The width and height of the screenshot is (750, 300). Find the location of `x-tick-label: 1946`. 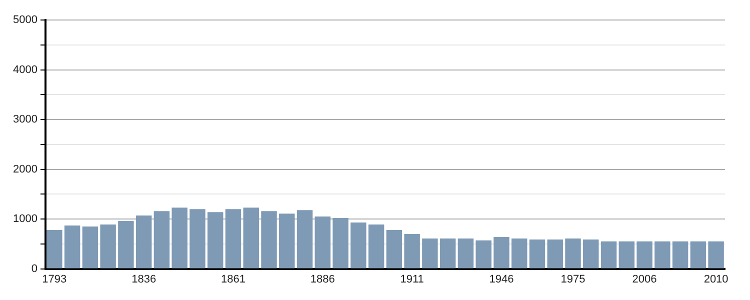

x-tick-label: 1946 is located at coordinates (501, 279).